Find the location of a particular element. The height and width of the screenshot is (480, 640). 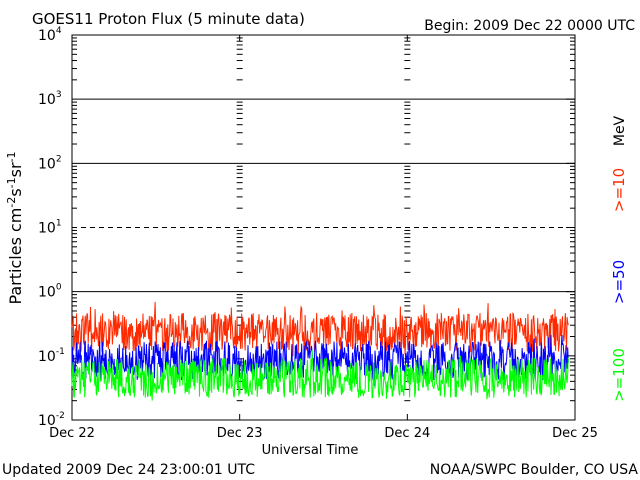

legend-label-2: >=100 is located at coordinates (619, 375).